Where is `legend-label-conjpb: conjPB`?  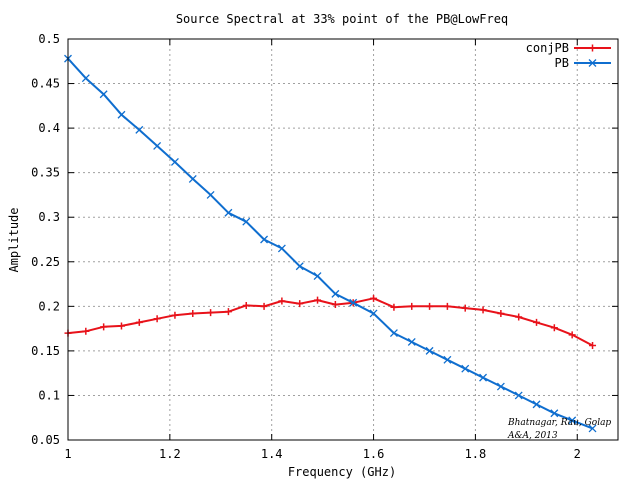 legend-label-conjpb: conjPB is located at coordinates (547, 48).